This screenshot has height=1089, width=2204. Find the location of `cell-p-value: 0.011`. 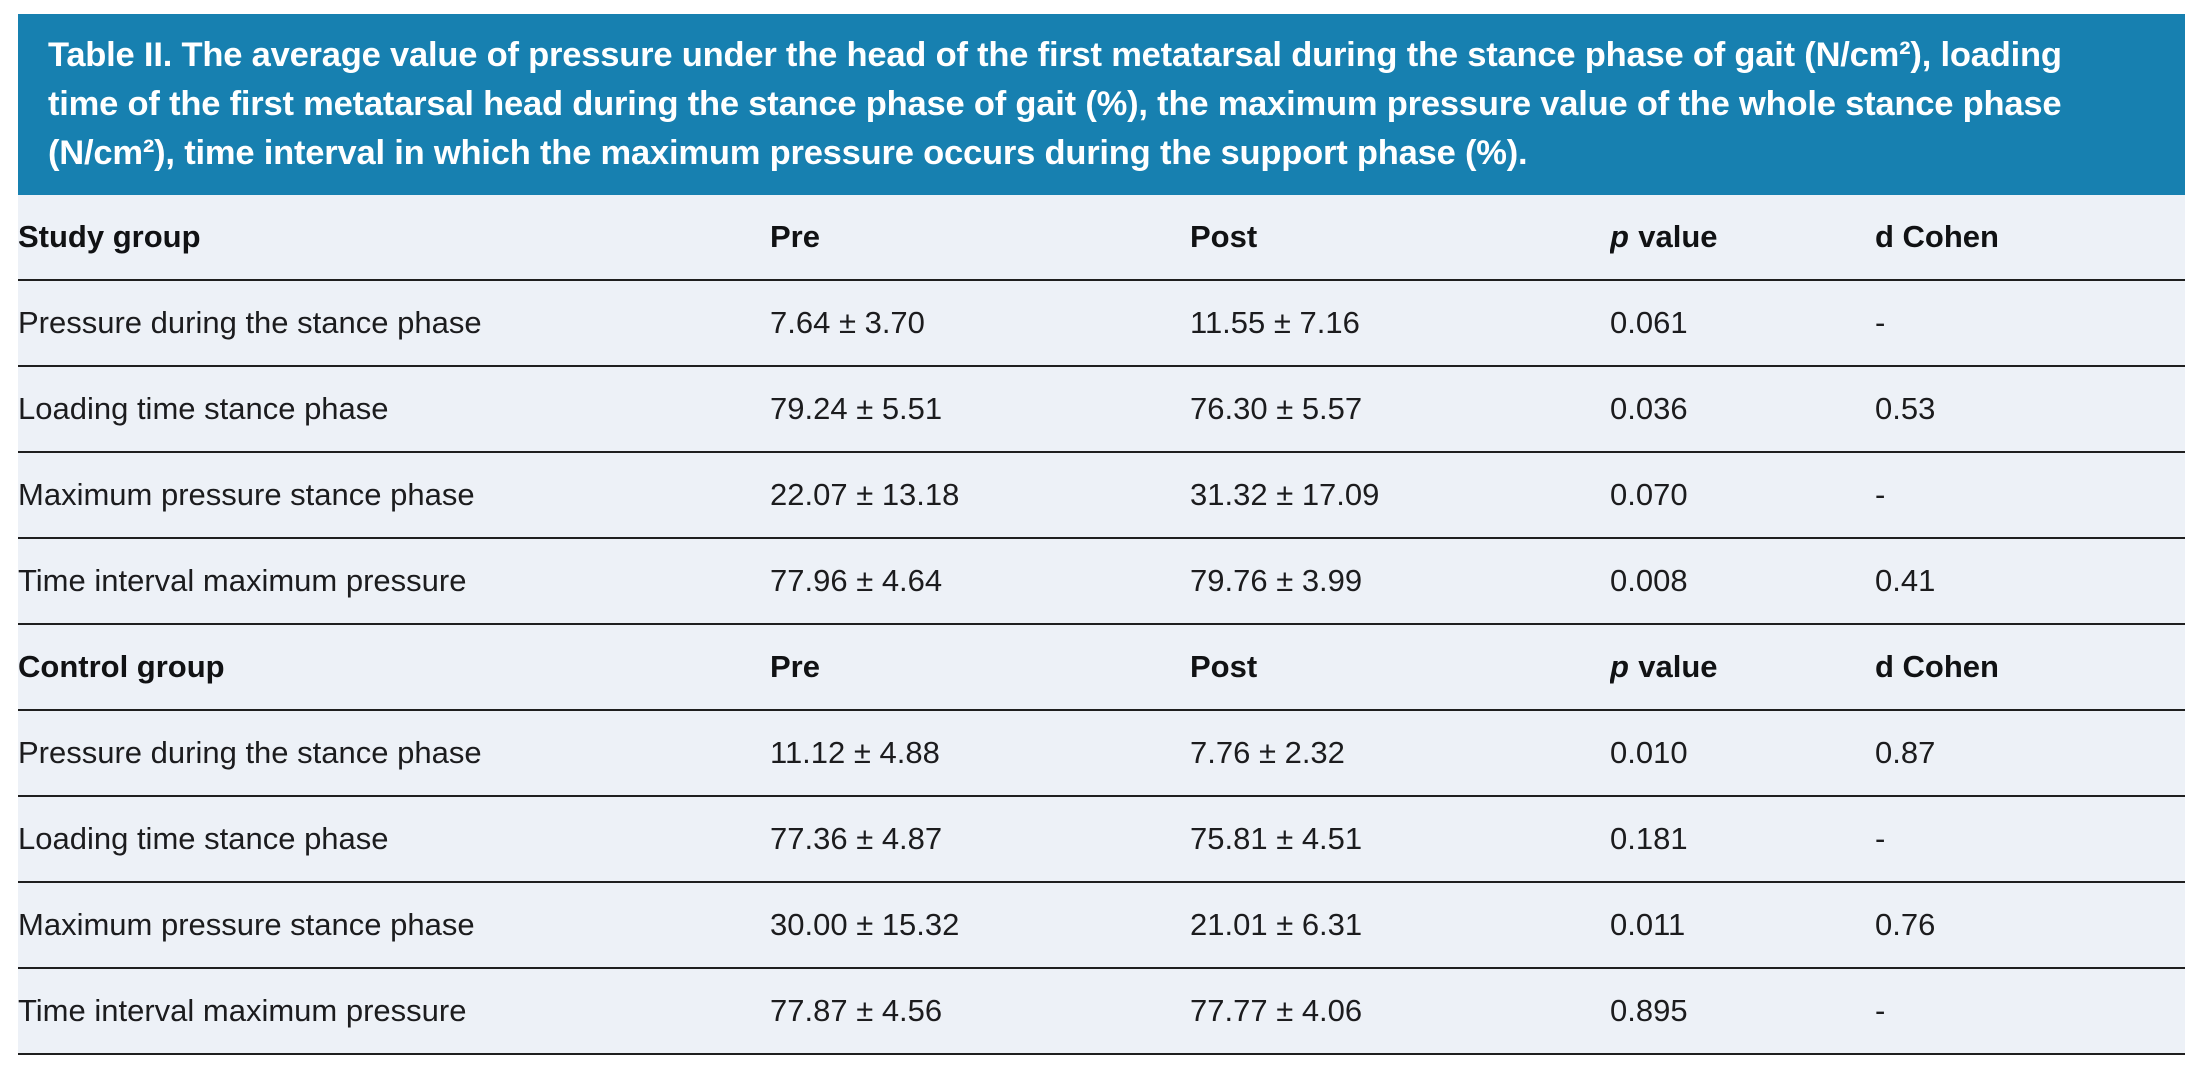

cell-p-value: 0.011 is located at coordinates (1648, 924).